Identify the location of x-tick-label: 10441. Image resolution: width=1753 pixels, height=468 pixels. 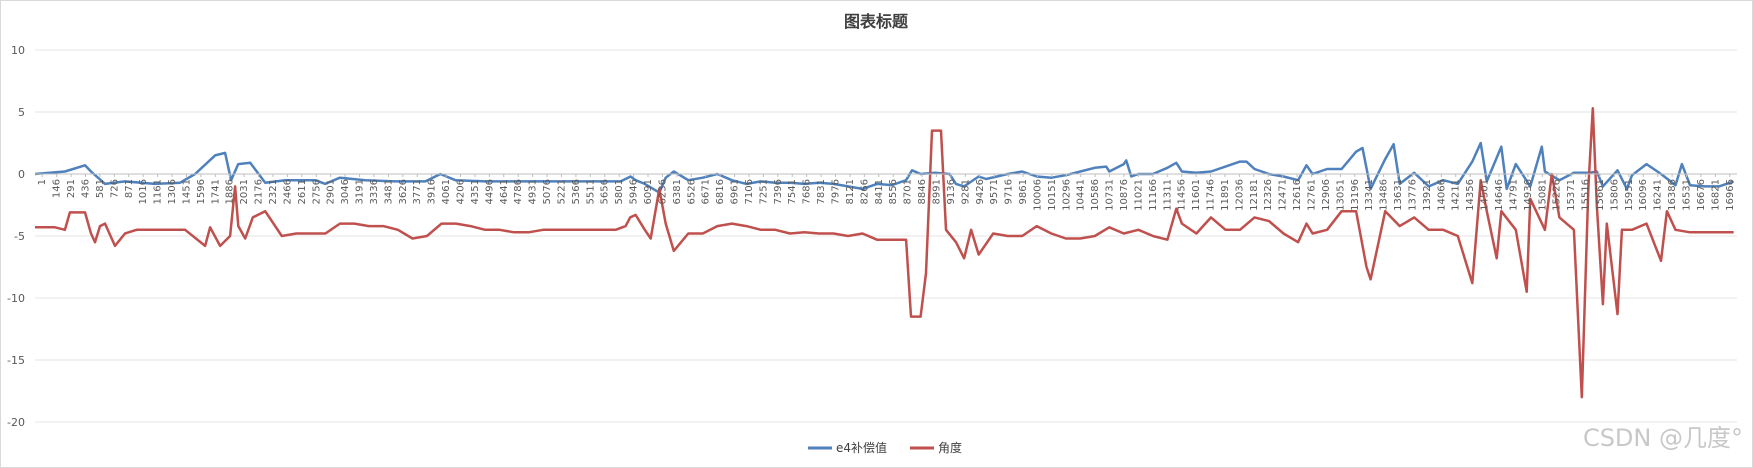
(1081, 195).